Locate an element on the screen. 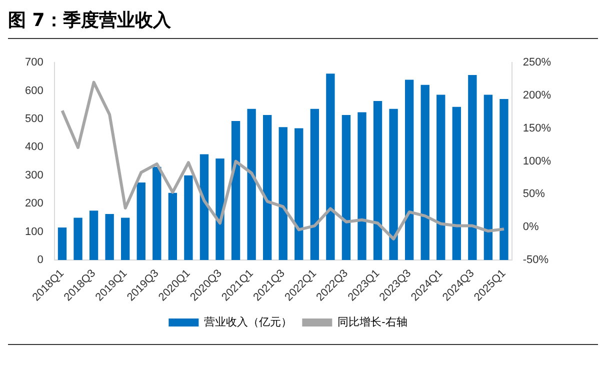  y2-tick-label: 150% is located at coordinates (537, 128).